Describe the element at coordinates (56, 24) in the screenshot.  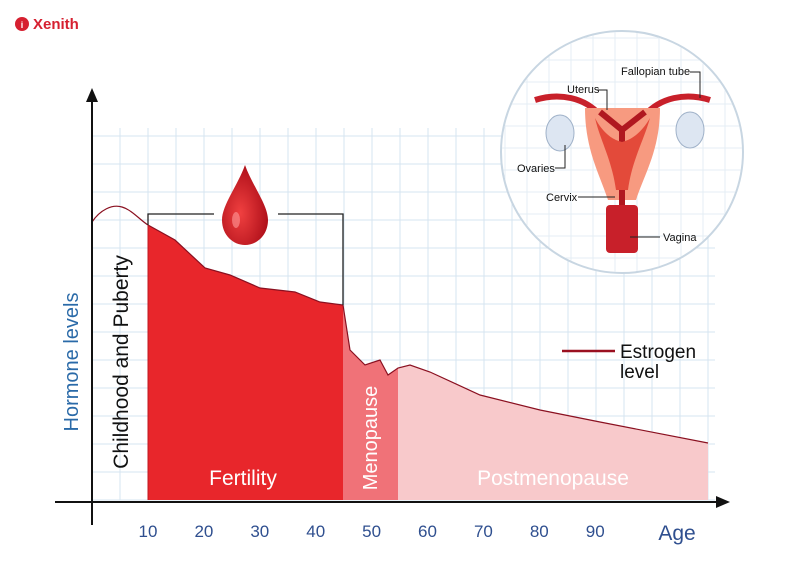
I see `logo-brand: Xenith` at that location.